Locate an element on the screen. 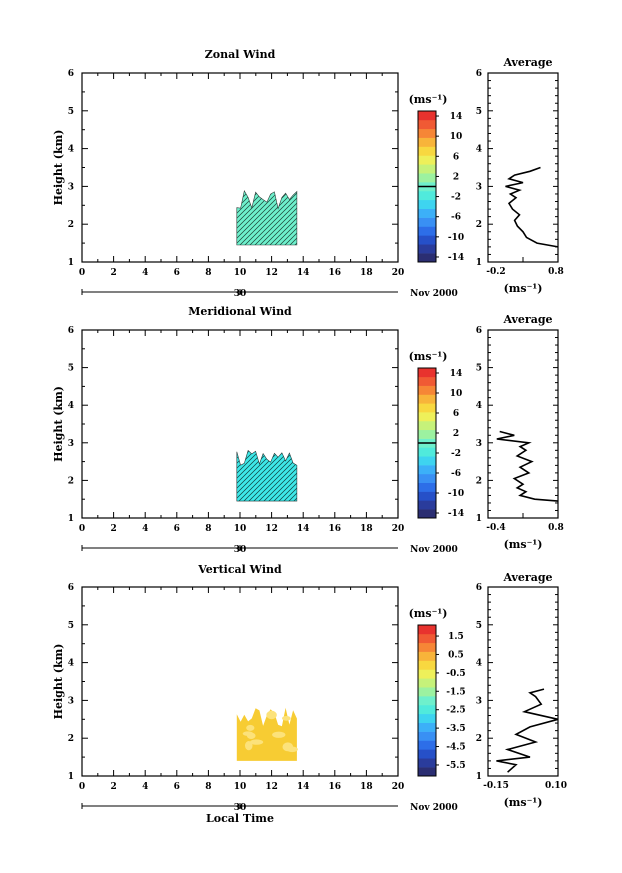 The height and width of the screenshot is (873, 622). x-axis-label: Local Time is located at coordinates (240, 818).